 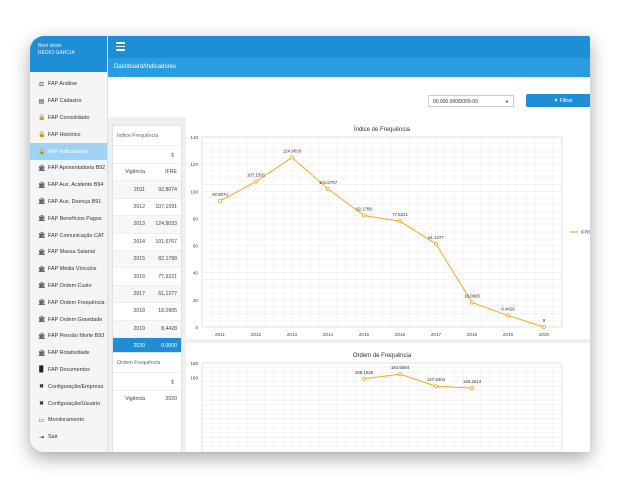 I want to click on filter-button: ▼ Filtrar, so click(x=558, y=100).